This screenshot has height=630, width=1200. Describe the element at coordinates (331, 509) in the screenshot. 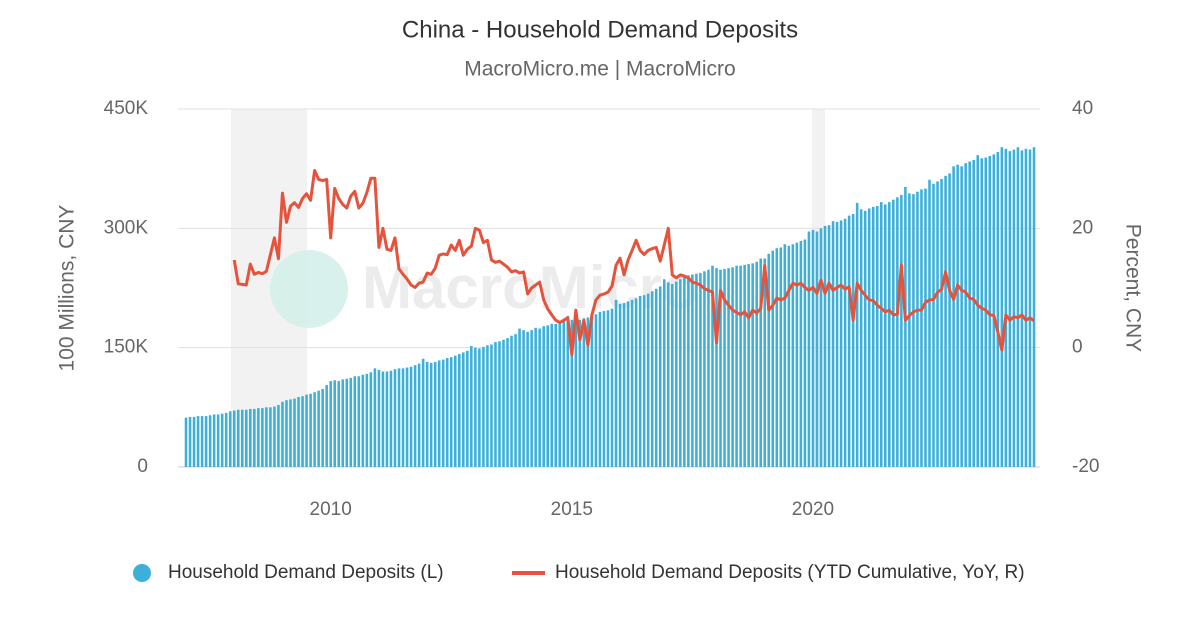

I see `x-tick-label: 2010` at that location.